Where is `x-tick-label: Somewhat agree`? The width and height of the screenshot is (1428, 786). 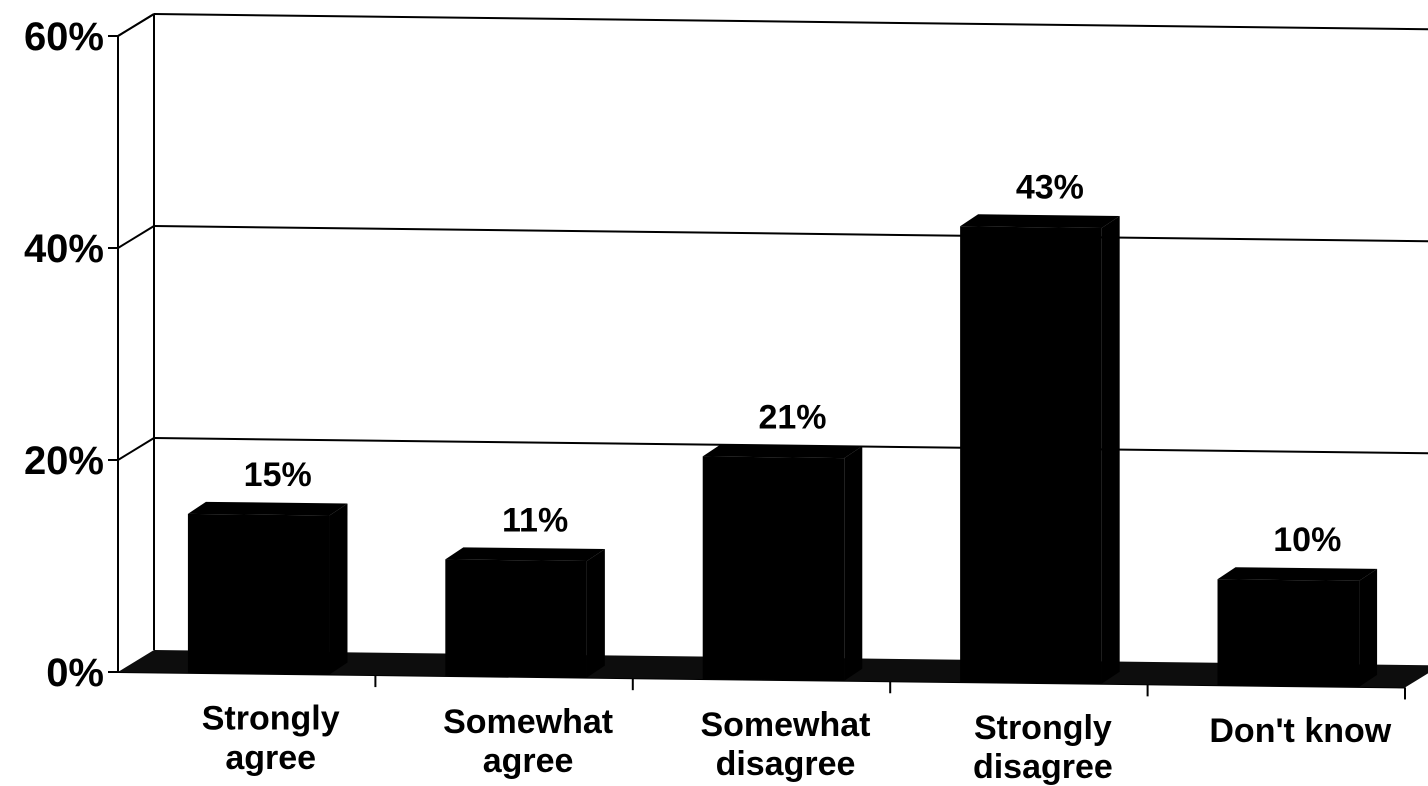
x-tick-label: Somewhat agree is located at coordinates (528, 741).